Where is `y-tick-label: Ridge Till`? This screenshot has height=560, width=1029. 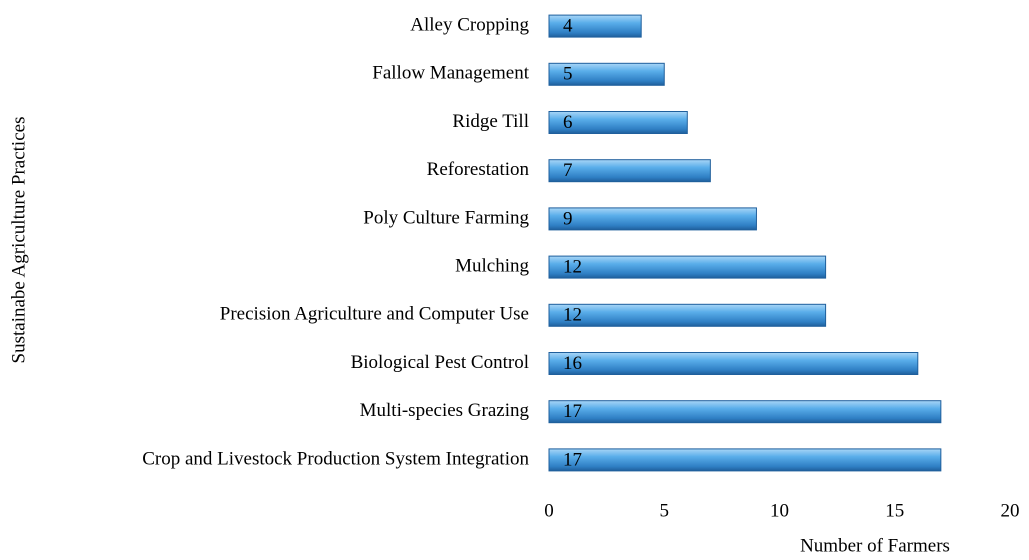 y-tick-label: Ridge Till is located at coordinates (490, 121).